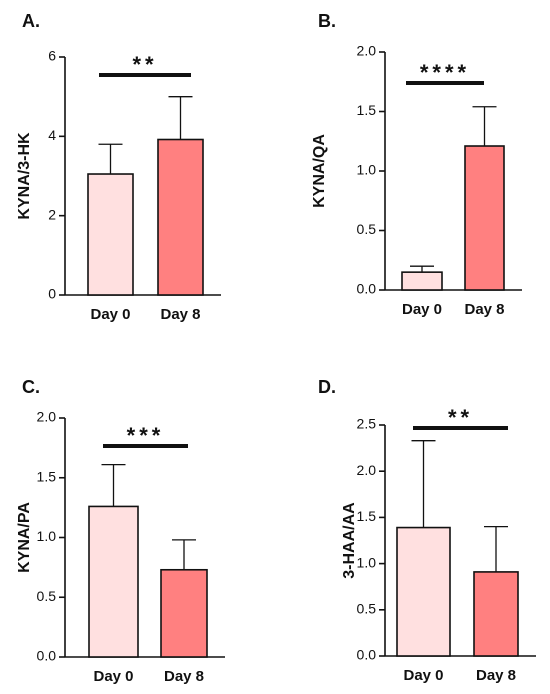 The width and height of the screenshot is (550, 694). Describe the element at coordinates (146, 435) in the screenshot. I see `significance-label: ***` at that location.